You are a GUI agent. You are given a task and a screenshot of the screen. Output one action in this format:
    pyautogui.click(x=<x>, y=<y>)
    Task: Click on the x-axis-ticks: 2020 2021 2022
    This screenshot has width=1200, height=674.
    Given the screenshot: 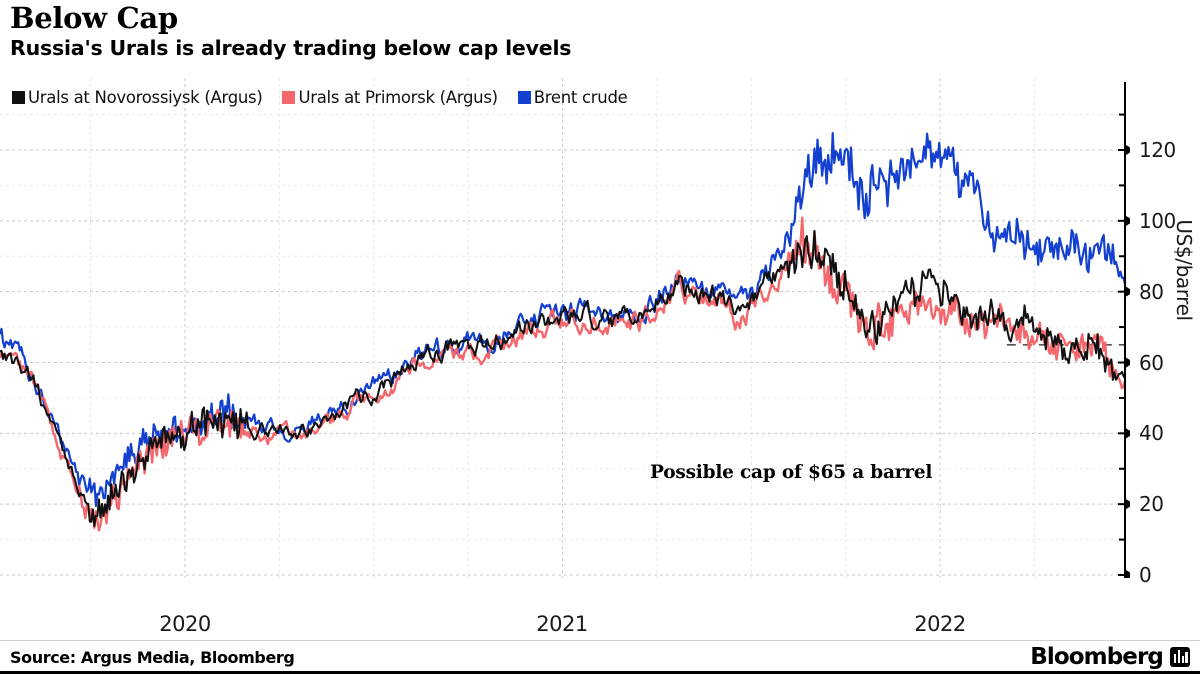 What is the action you would take?
    pyautogui.click(x=565, y=627)
    